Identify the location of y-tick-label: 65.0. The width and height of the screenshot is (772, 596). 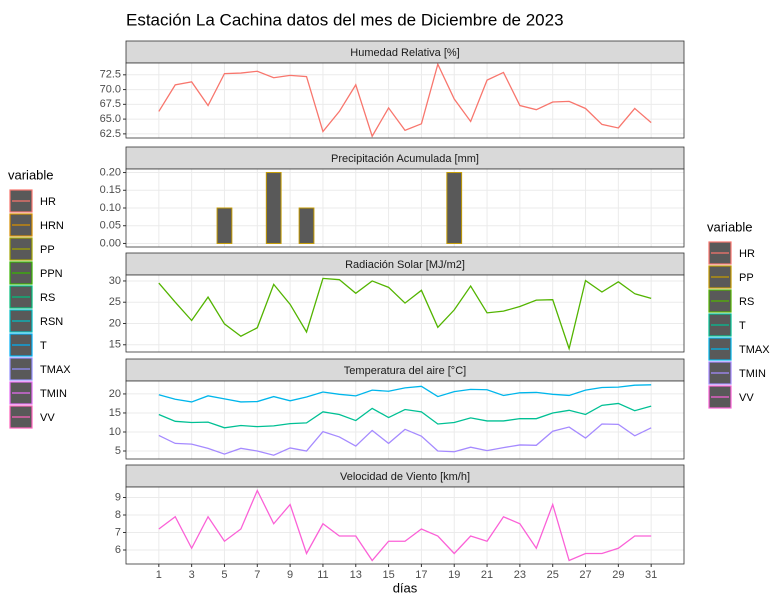
(110, 119).